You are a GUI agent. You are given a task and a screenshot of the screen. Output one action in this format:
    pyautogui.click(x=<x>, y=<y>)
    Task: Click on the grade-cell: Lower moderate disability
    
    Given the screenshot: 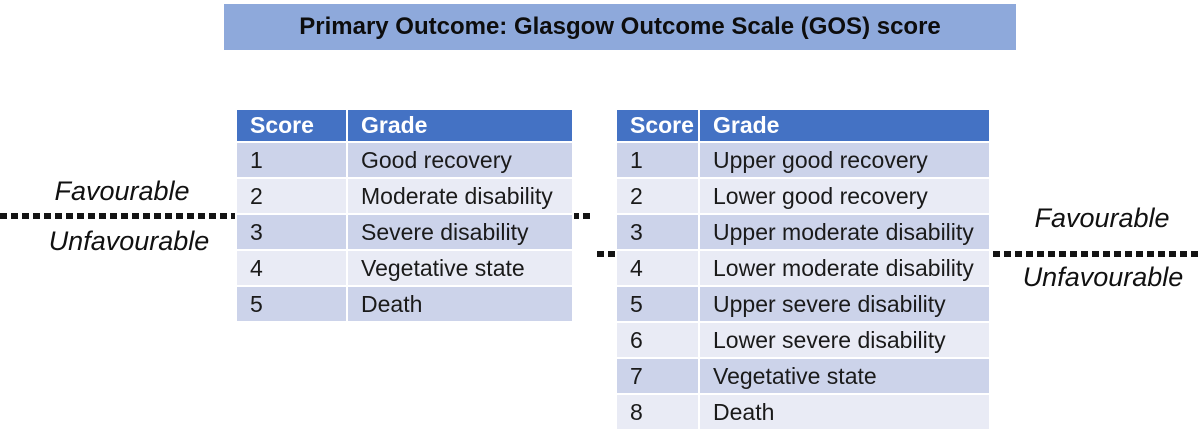 What is the action you would take?
    pyautogui.click(x=844, y=268)
    